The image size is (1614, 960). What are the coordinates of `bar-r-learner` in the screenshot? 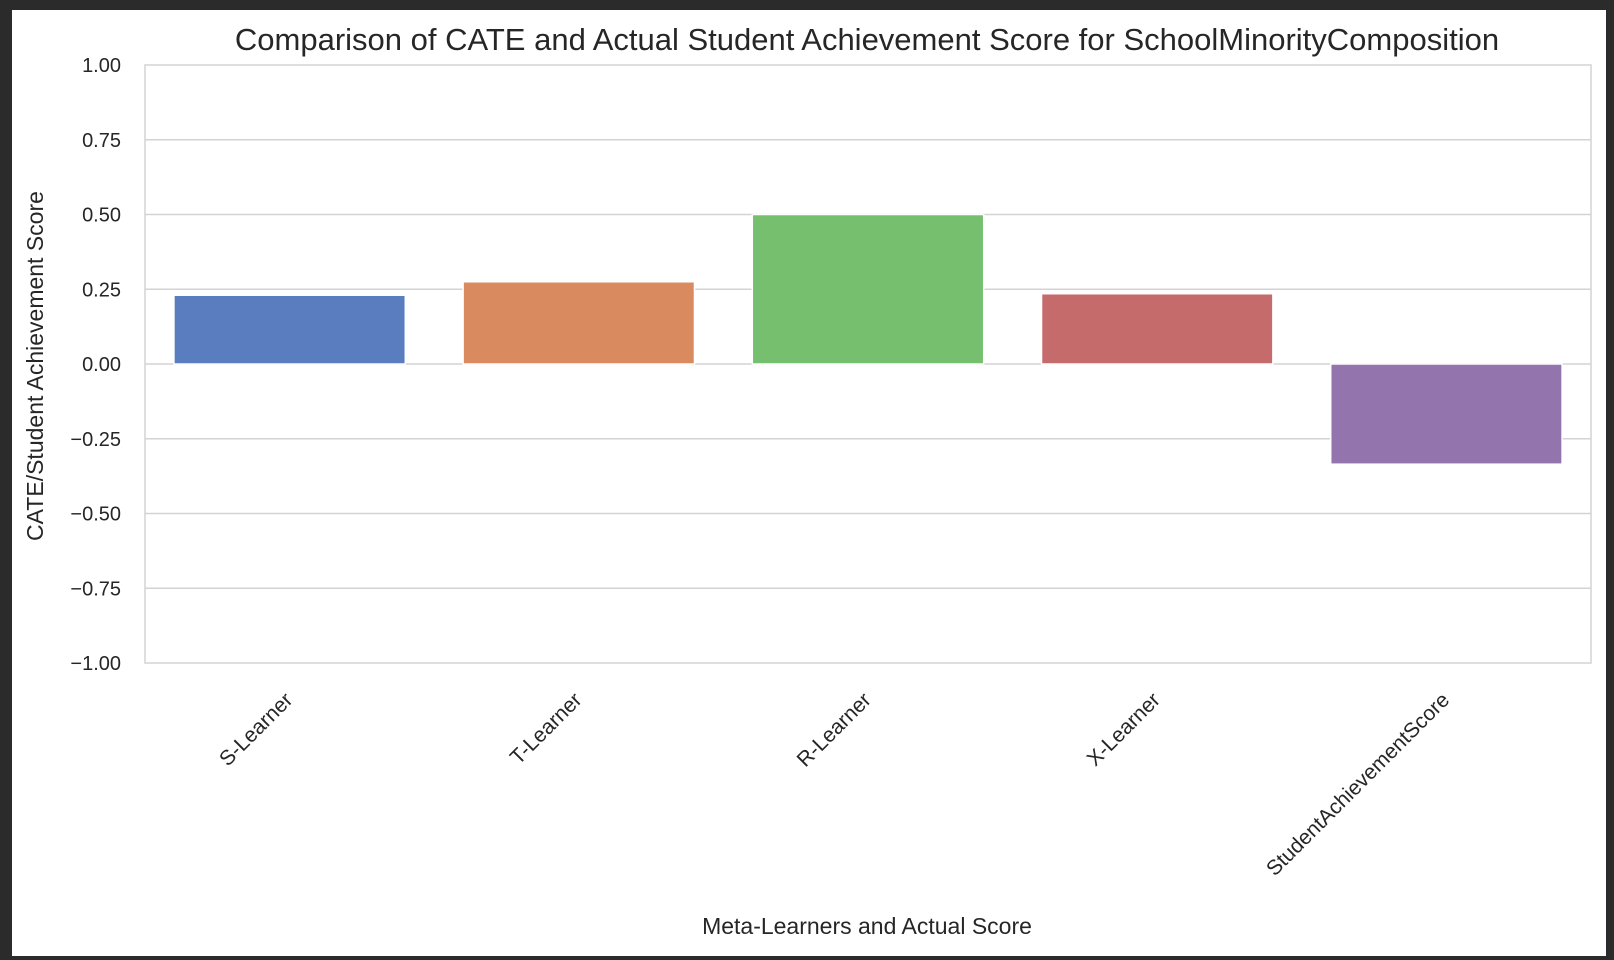 It's located at (868, 289).